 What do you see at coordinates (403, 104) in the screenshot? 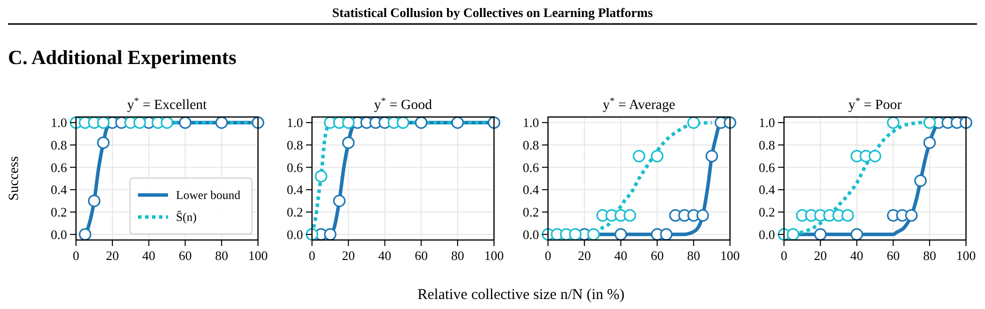
I see `chart-title: y$^{*}$ = Good` at bounding box center [403, 104].